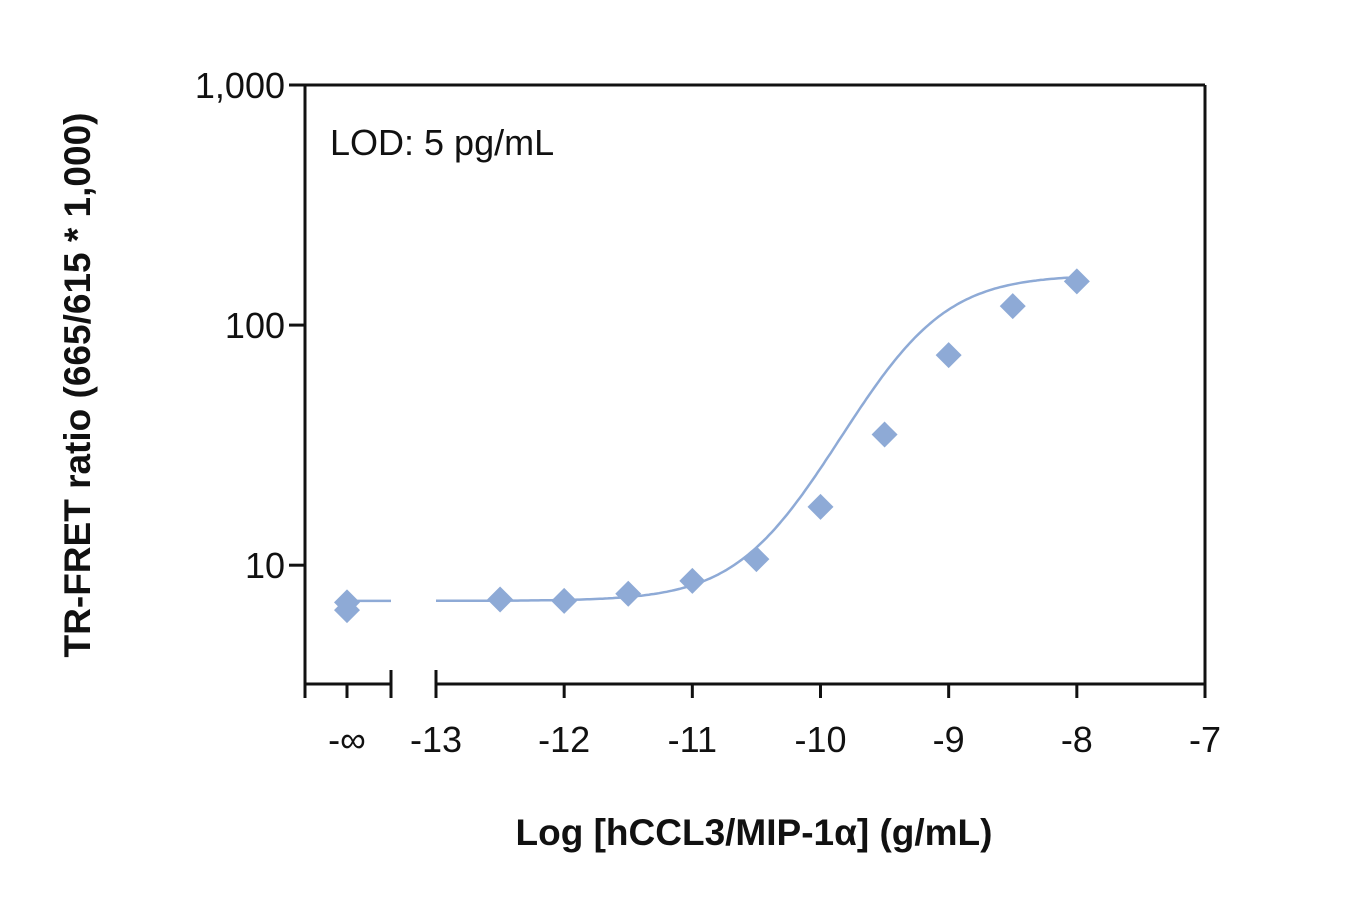  What do you see at coordinates (1205, 739) in the screenshot?
I see `x-tick-label: -7` at bounding box center [1205, 739].